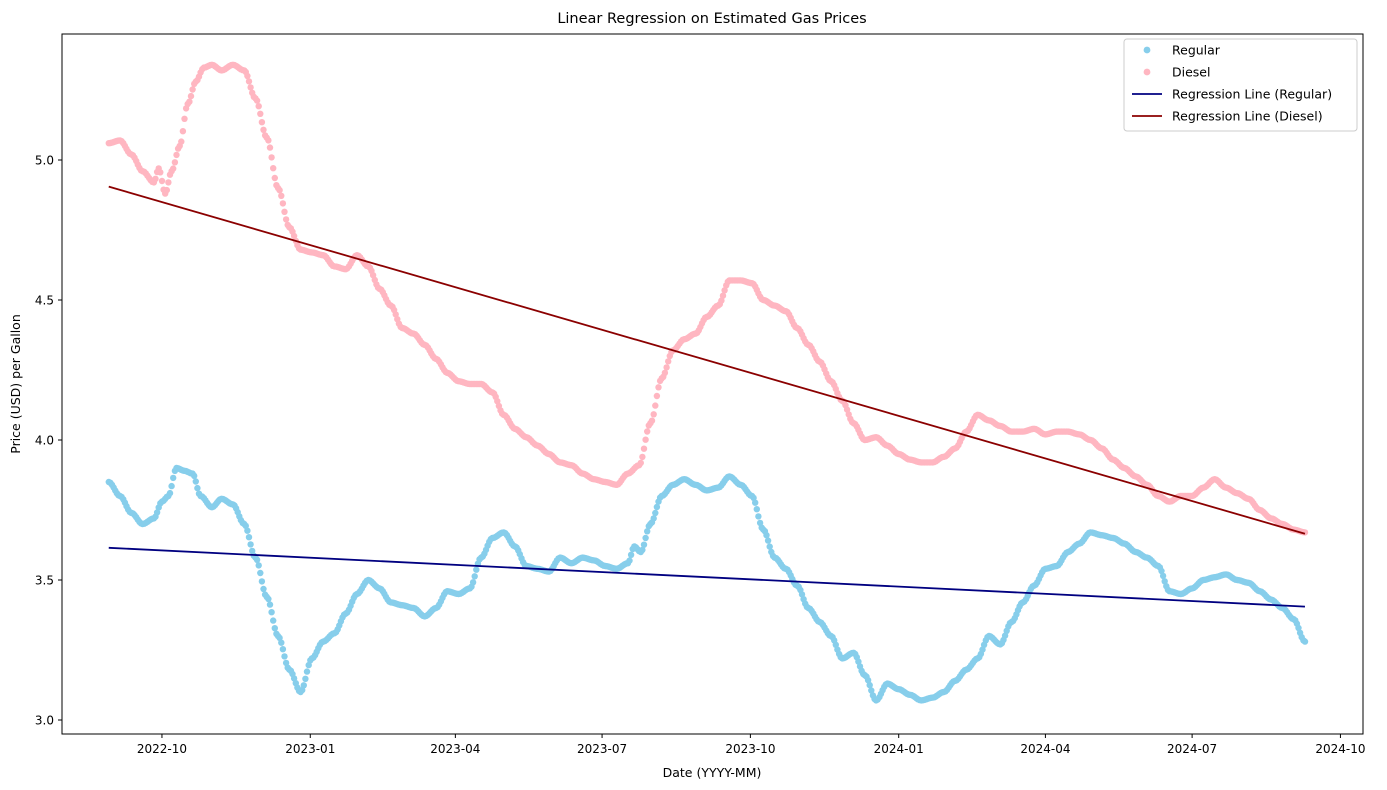  What do you see at coordinates (162, 749) in the screenshot?
I see `x-tick-label: 2022-10` at bounding box center [162, 749].